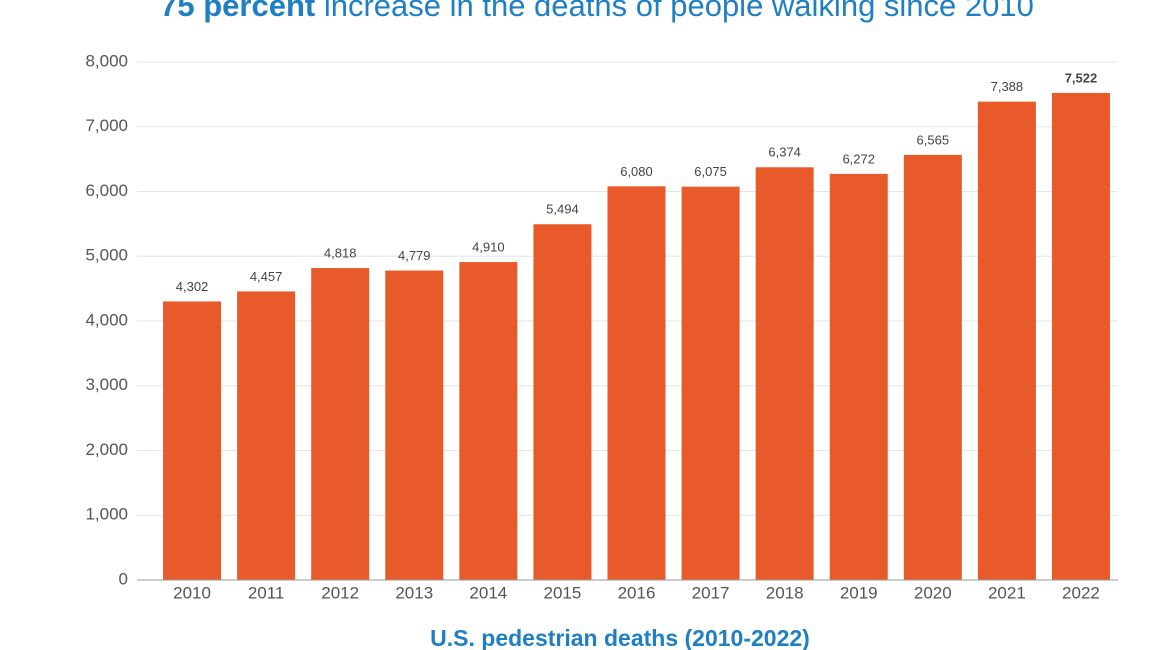  I want to click on x-tick-label: 2011, so click(266, 592).